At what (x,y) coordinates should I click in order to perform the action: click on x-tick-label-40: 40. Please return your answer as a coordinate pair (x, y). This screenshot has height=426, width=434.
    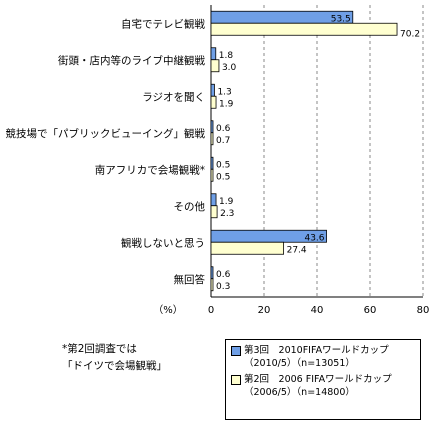
    Looking at the image, I should click on (317, 310).